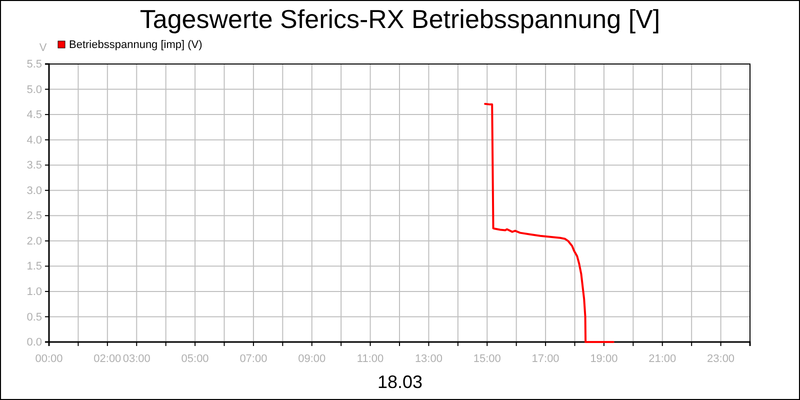  I want to click on legend-label: Betriebsspannung [imp] (V), so click(135, 45).